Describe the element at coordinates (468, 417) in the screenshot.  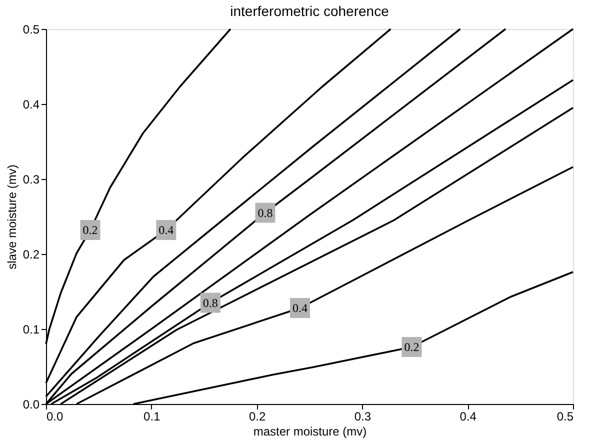
I see `x-tick-label: 0.4` at that location.